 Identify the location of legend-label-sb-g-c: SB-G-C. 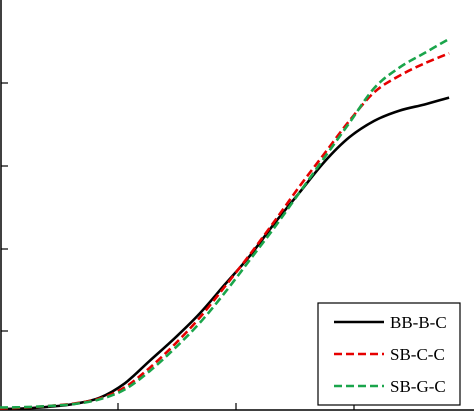
(418, 386).